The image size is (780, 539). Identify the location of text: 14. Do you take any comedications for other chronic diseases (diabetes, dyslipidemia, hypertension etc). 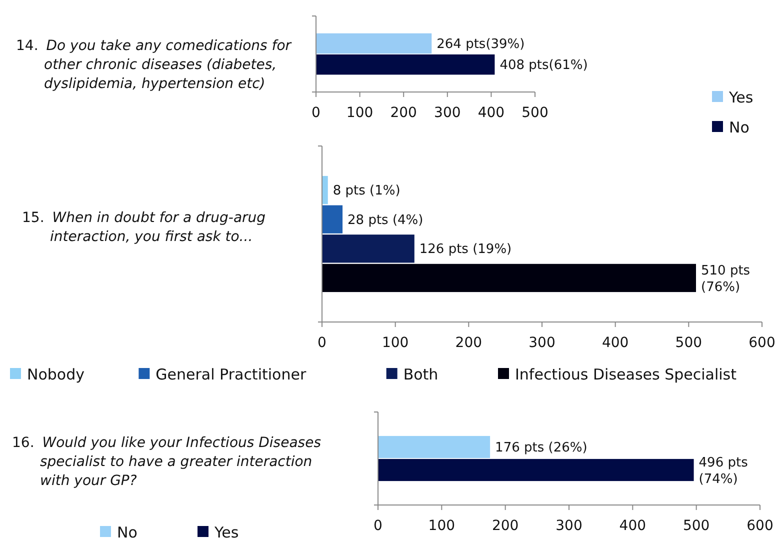
(154, 65).